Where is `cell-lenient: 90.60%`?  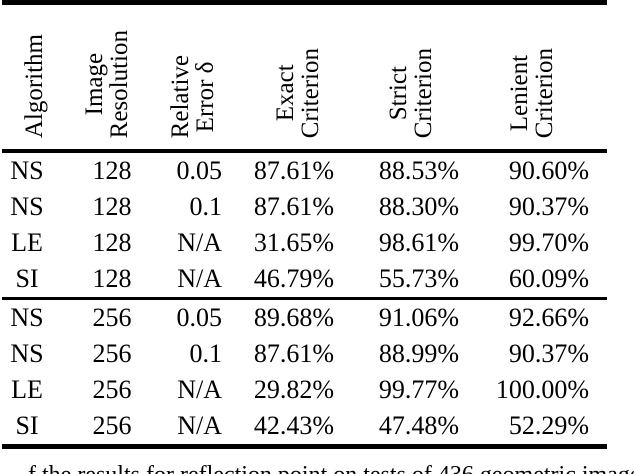
cell-lenient: 90.60% is located at coordinates (548, 170).